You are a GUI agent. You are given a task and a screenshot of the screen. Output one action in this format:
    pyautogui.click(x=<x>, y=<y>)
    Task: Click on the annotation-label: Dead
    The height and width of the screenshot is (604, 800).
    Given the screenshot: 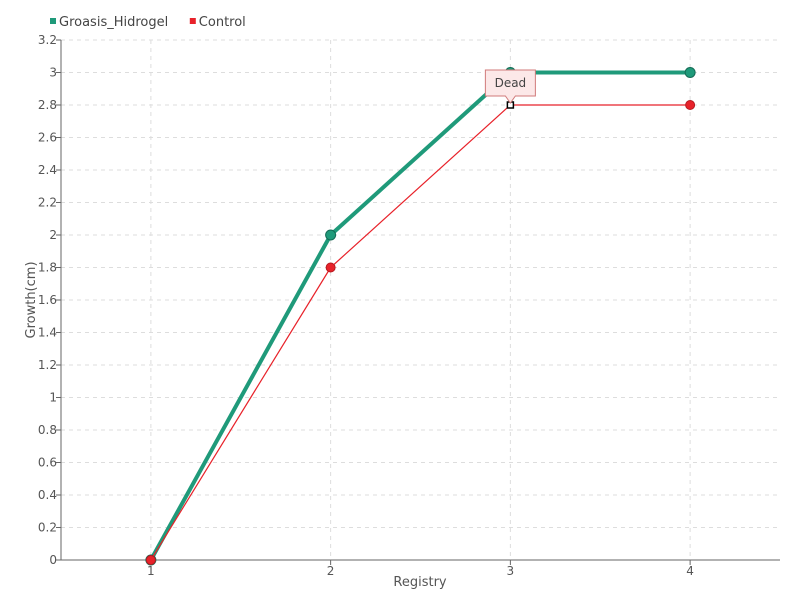 What is the action you would take?
    pyautogui.click(x=511, y=83)
    